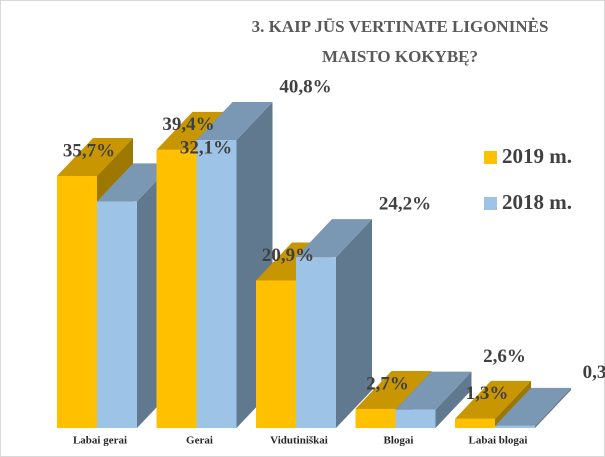 The image size is (605, 457). Describe the element at coordinates (100, 441) in the screenshot. I see `x-tick-label: Labai gerai` at that location.